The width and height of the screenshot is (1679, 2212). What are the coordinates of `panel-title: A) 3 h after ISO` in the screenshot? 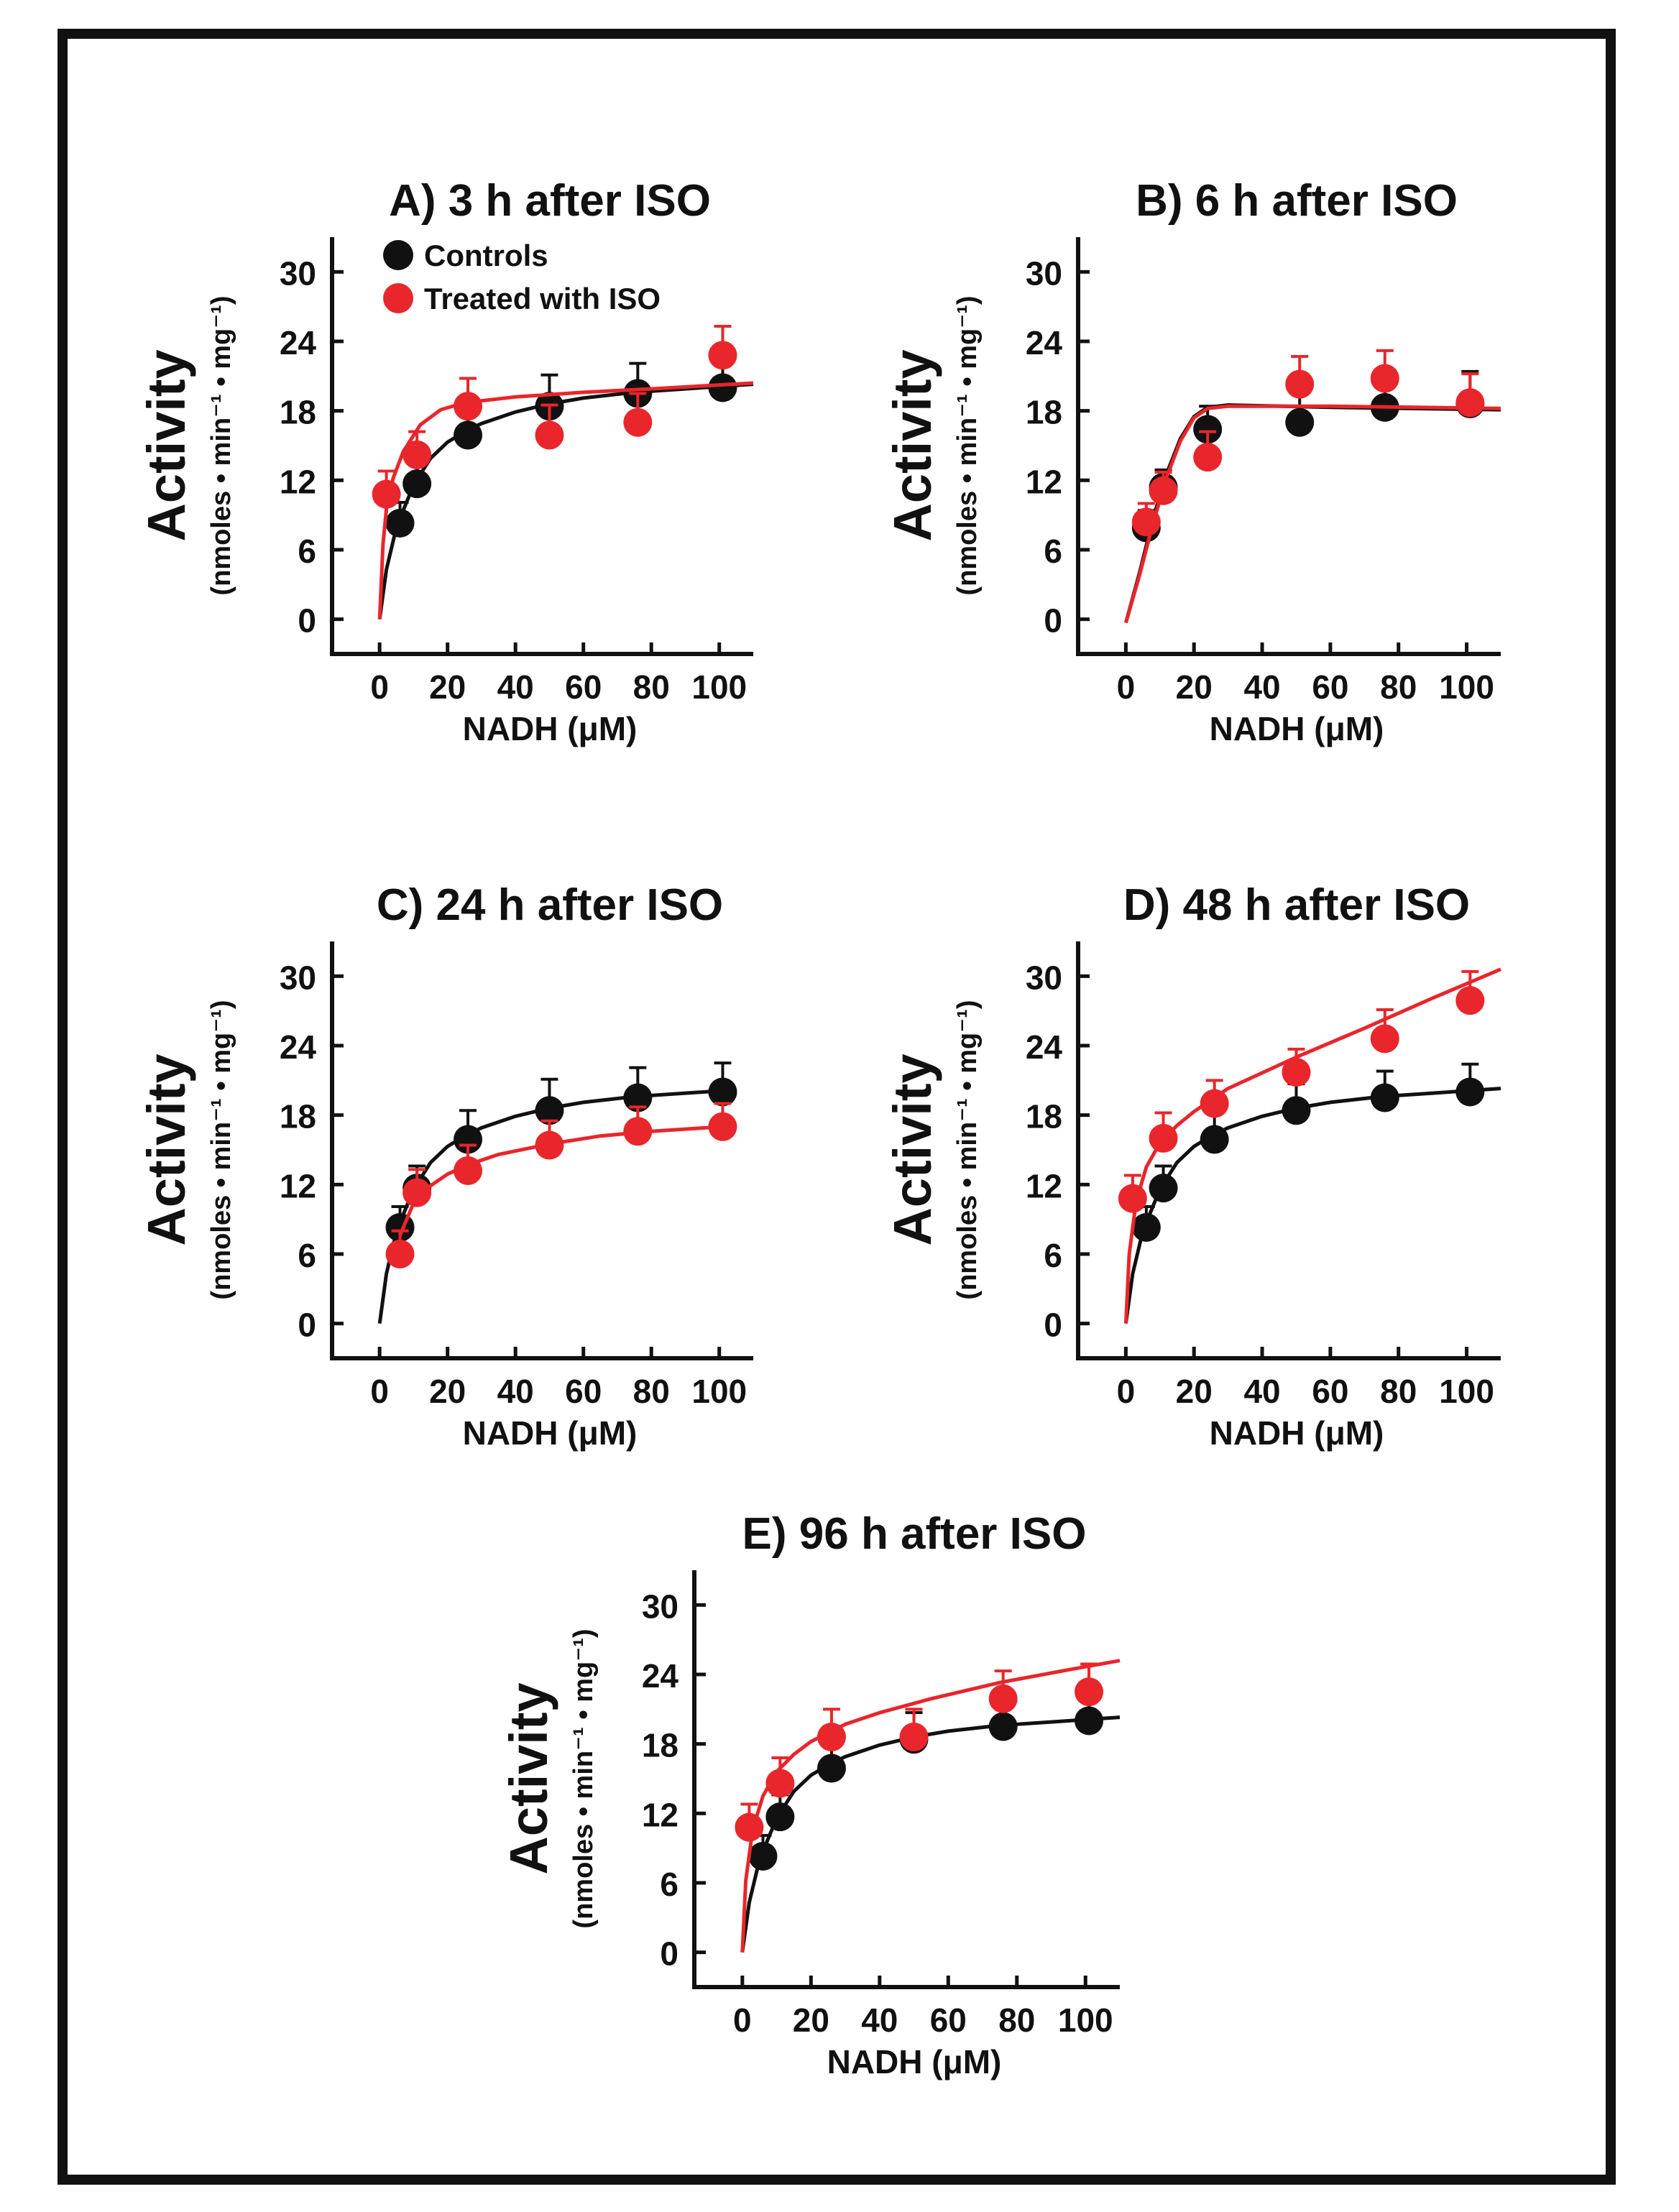 It's located at (550, 201).